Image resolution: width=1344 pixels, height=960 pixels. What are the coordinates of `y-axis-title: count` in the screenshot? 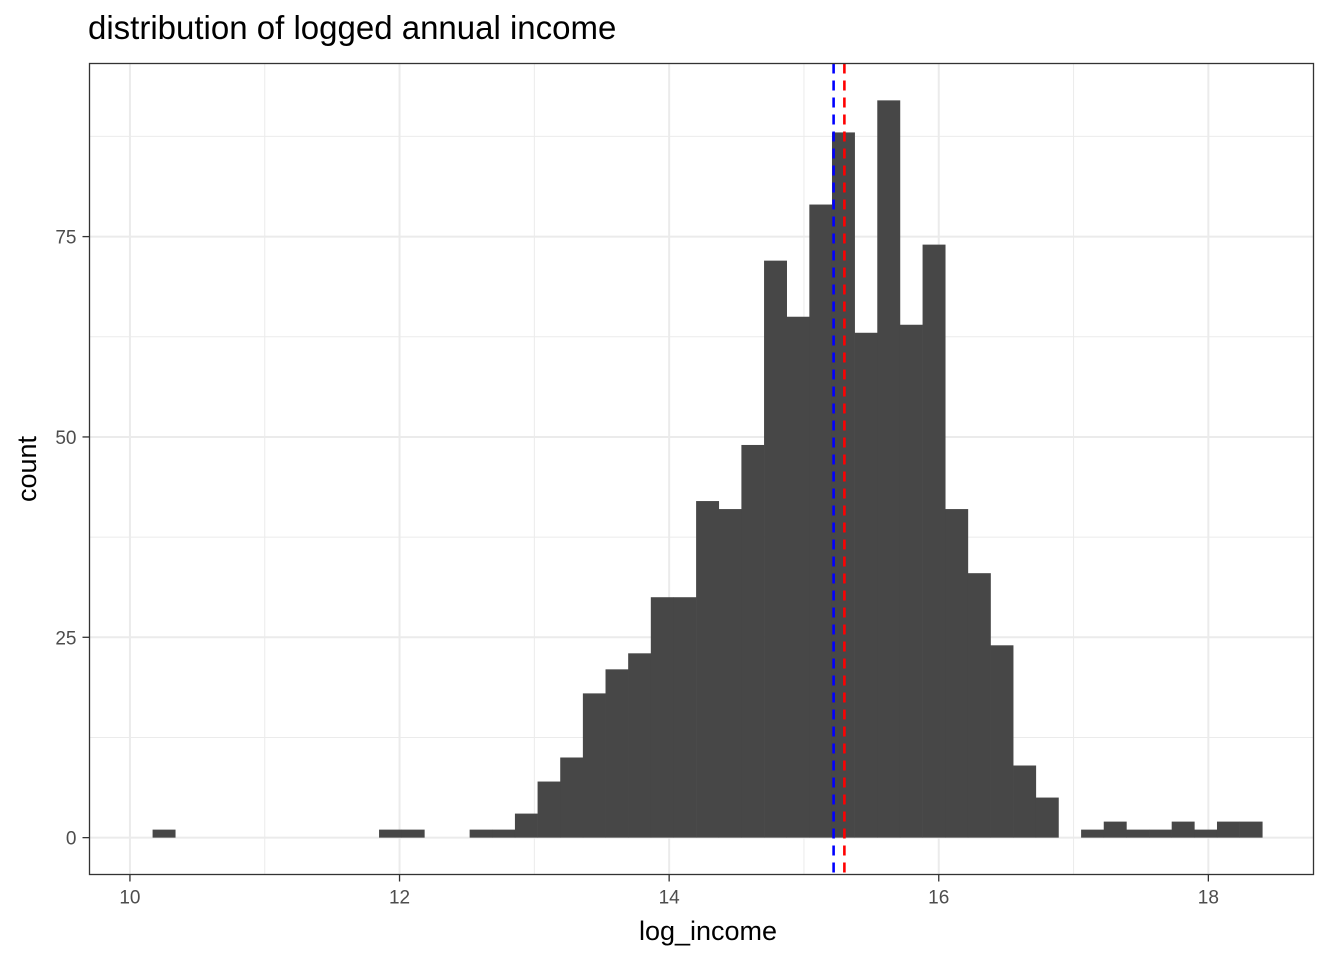 It's located at (27, 468).